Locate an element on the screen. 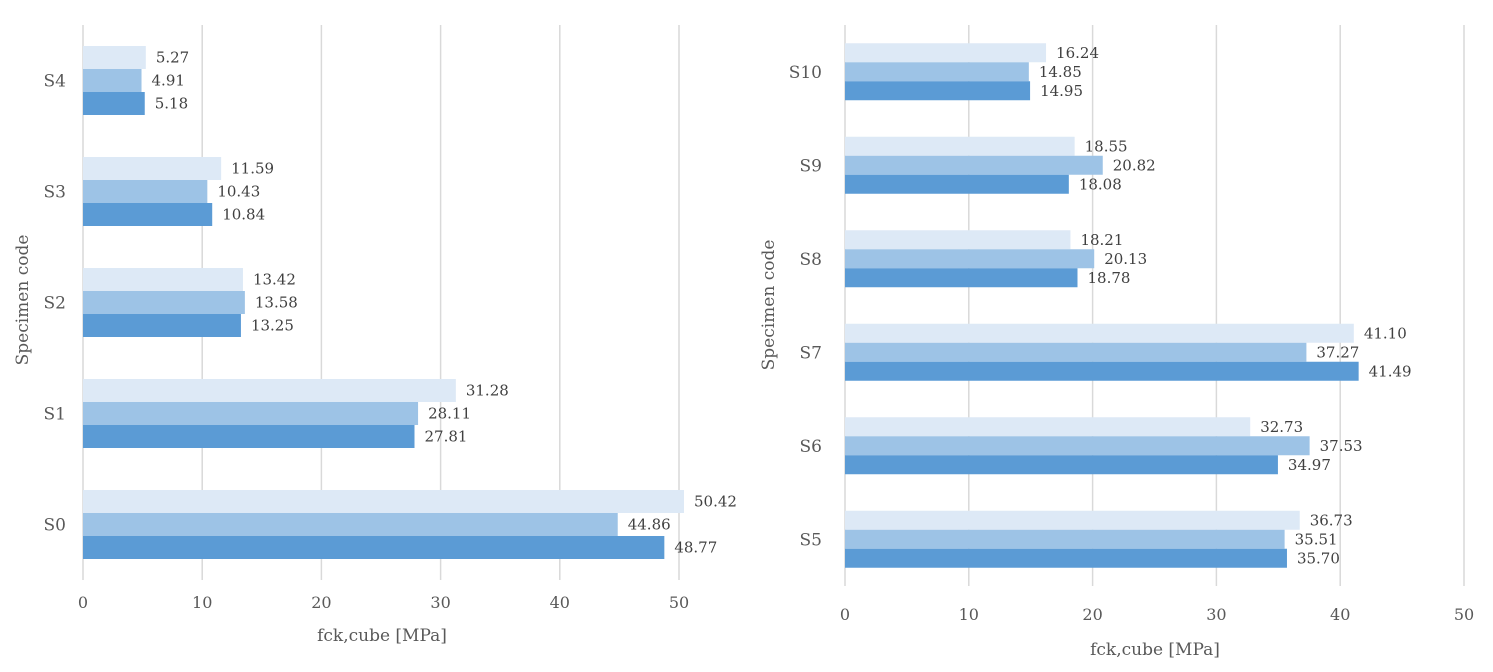 This screenshot has width=1493, height=672. right-data-label: 36.73 is located at coordinates (1331, 520).